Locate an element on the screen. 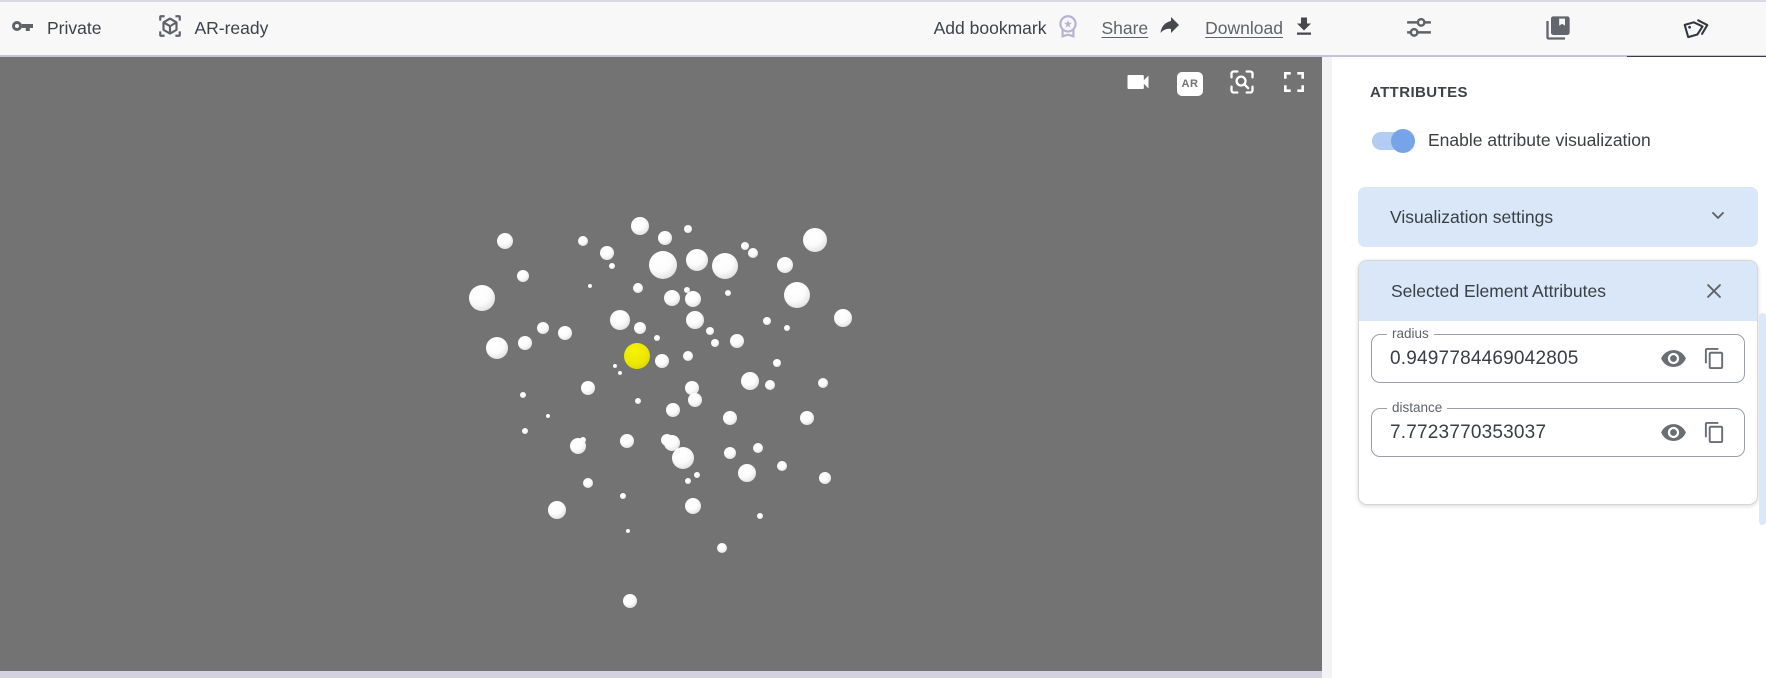 The image size is (1766, 678). tab-collections is located at coordinates (1557, 30).